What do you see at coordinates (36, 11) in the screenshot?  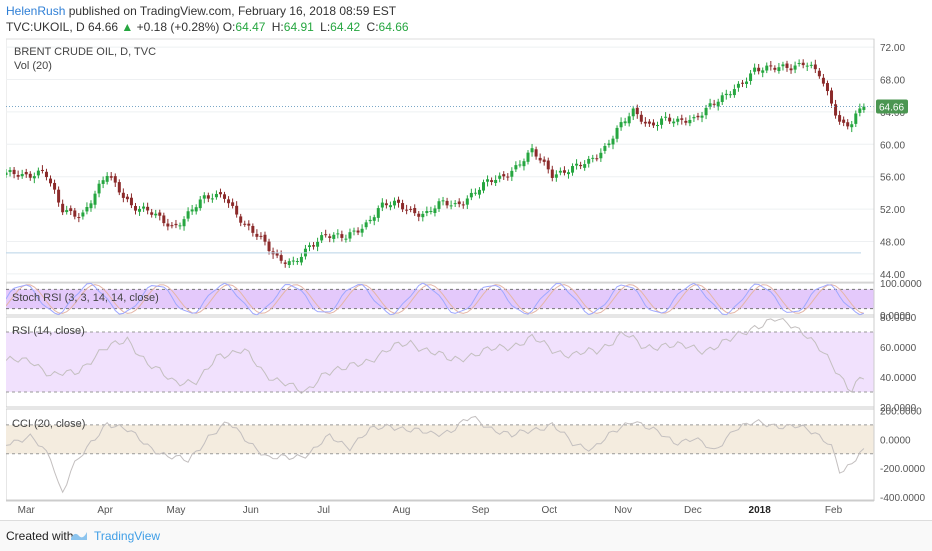 I see `author-link: HelenRush` at bounding box center [36, 11].